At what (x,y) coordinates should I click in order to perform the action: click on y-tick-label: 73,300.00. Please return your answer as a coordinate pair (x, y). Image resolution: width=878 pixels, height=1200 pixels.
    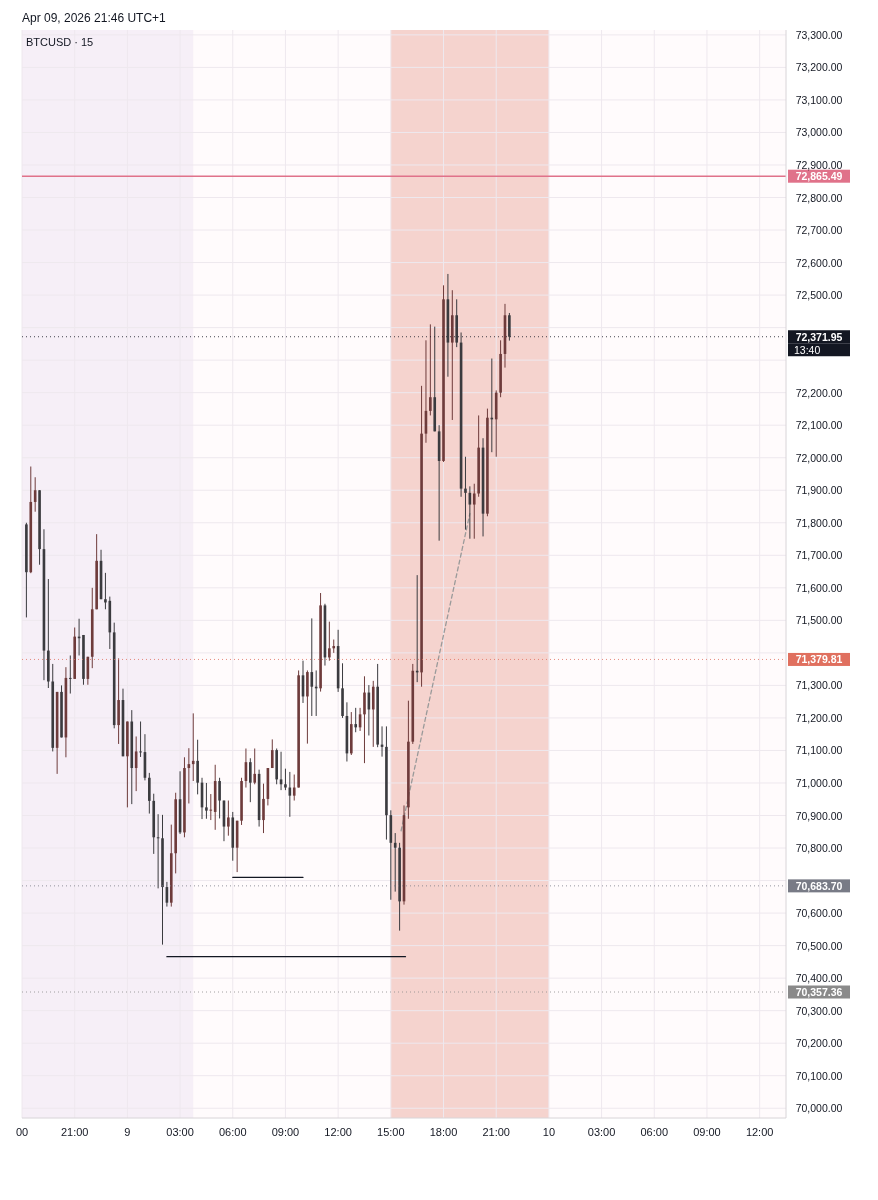
    Looking at the image, I should click on (819, 34).